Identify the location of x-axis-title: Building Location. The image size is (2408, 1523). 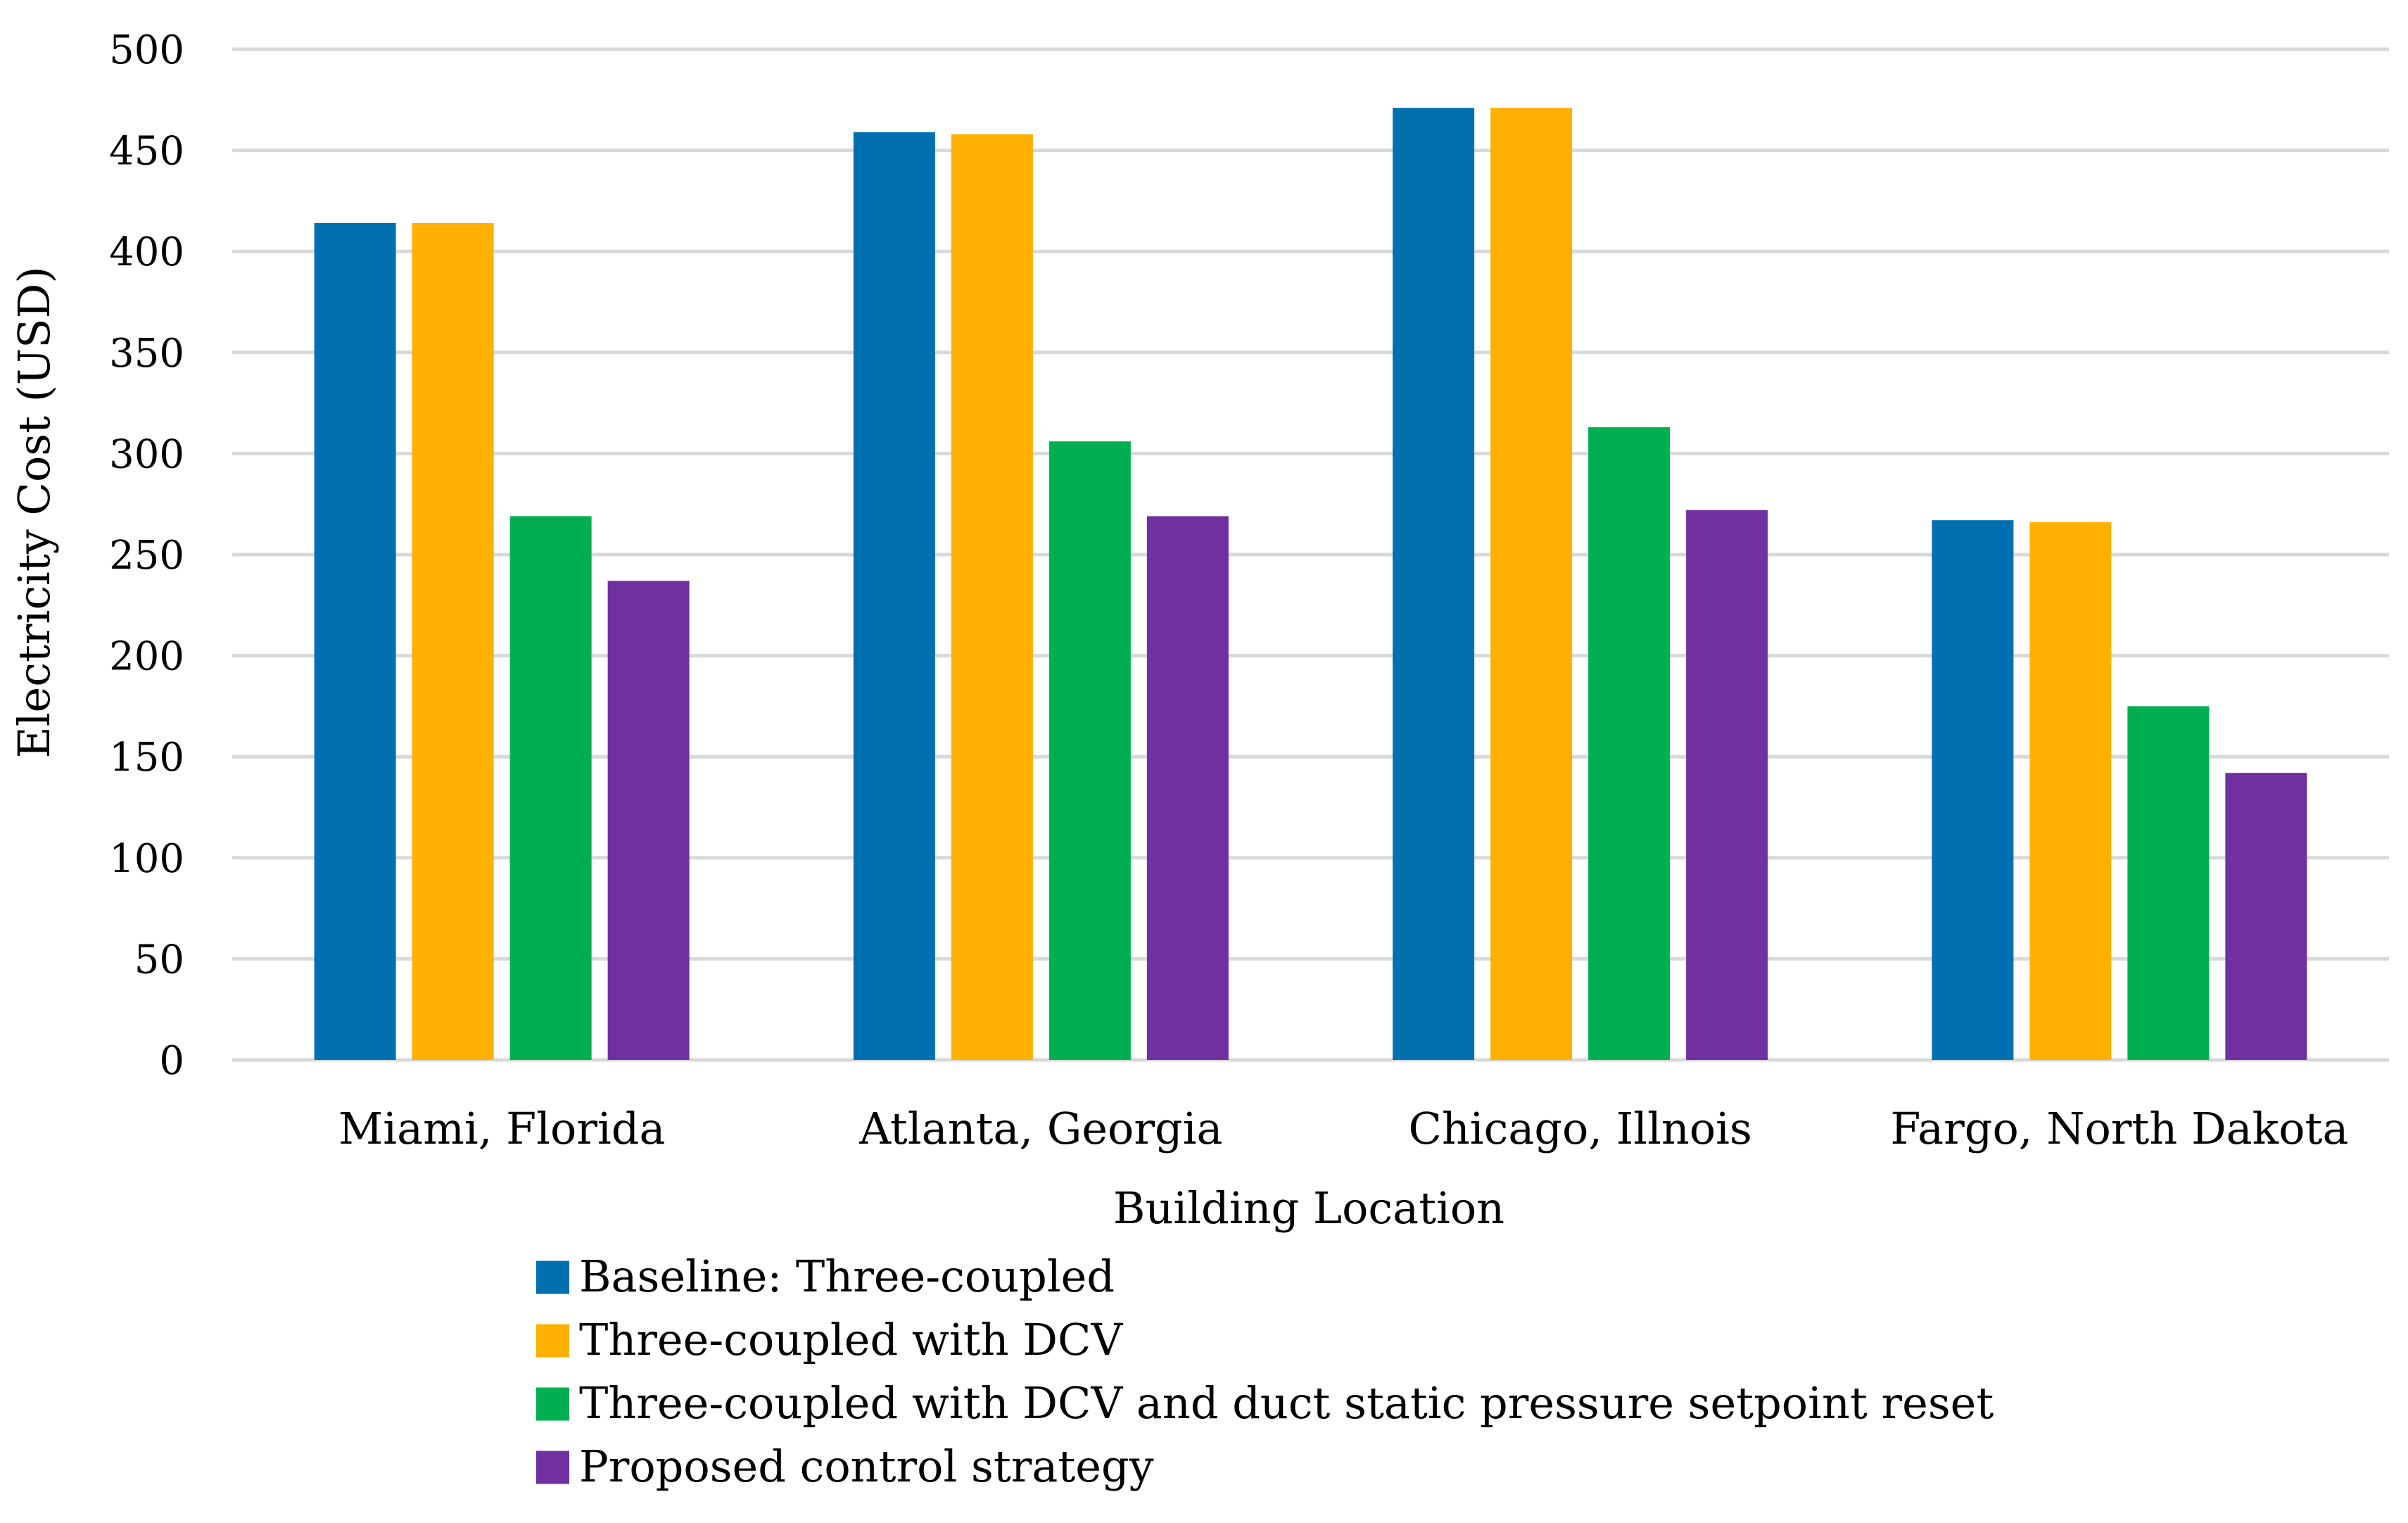
(1308, 1208).